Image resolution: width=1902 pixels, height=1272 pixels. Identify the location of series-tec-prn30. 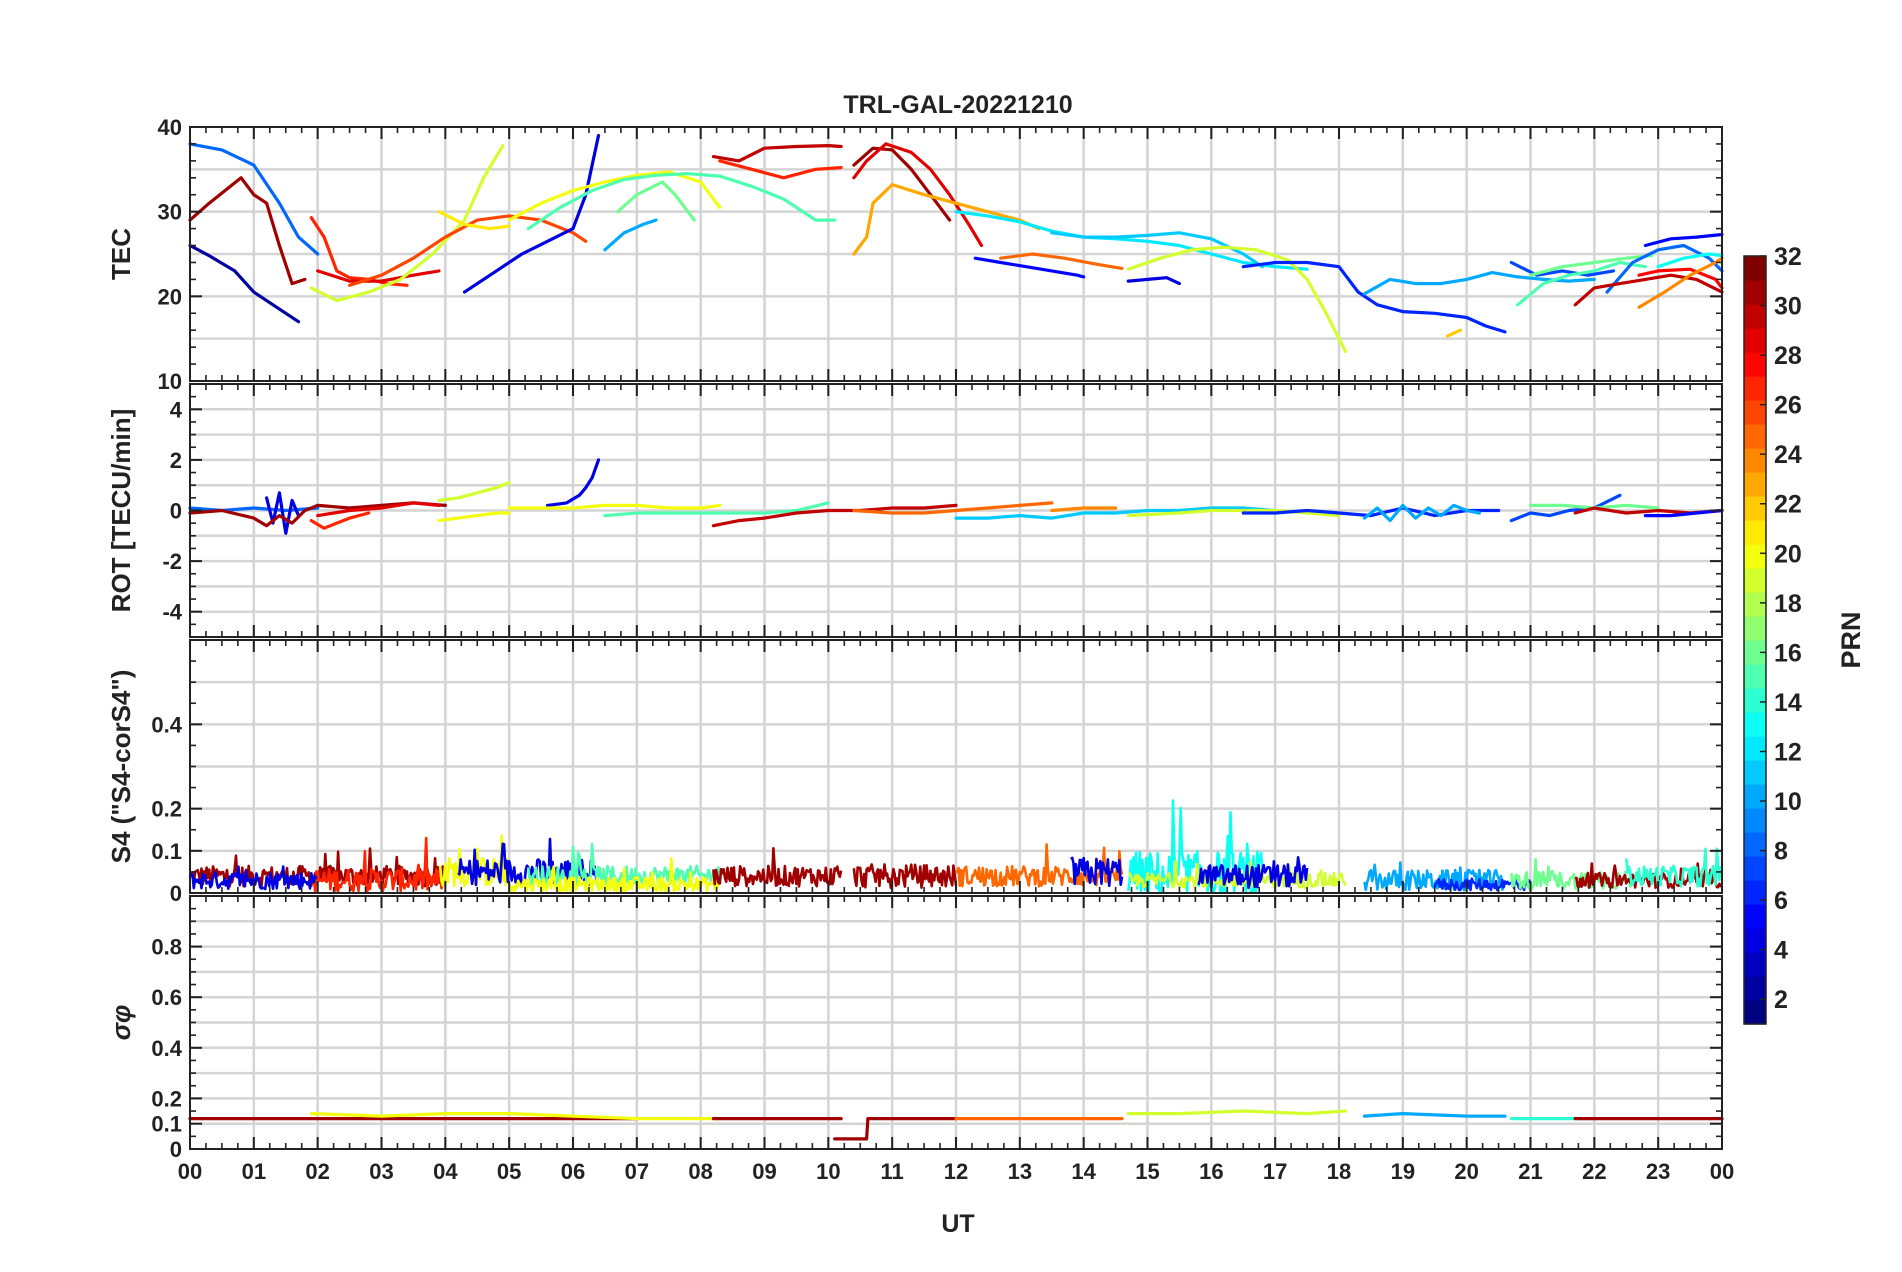
(1648, 290).